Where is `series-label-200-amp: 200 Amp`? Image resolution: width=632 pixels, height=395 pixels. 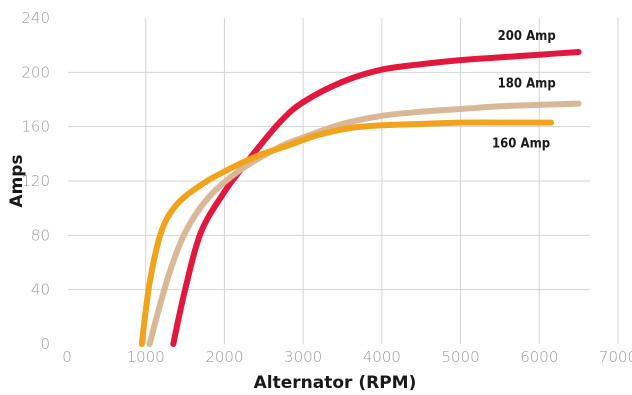
series-label-200-amp: 200 Amp is located at coordinates (527, 36).